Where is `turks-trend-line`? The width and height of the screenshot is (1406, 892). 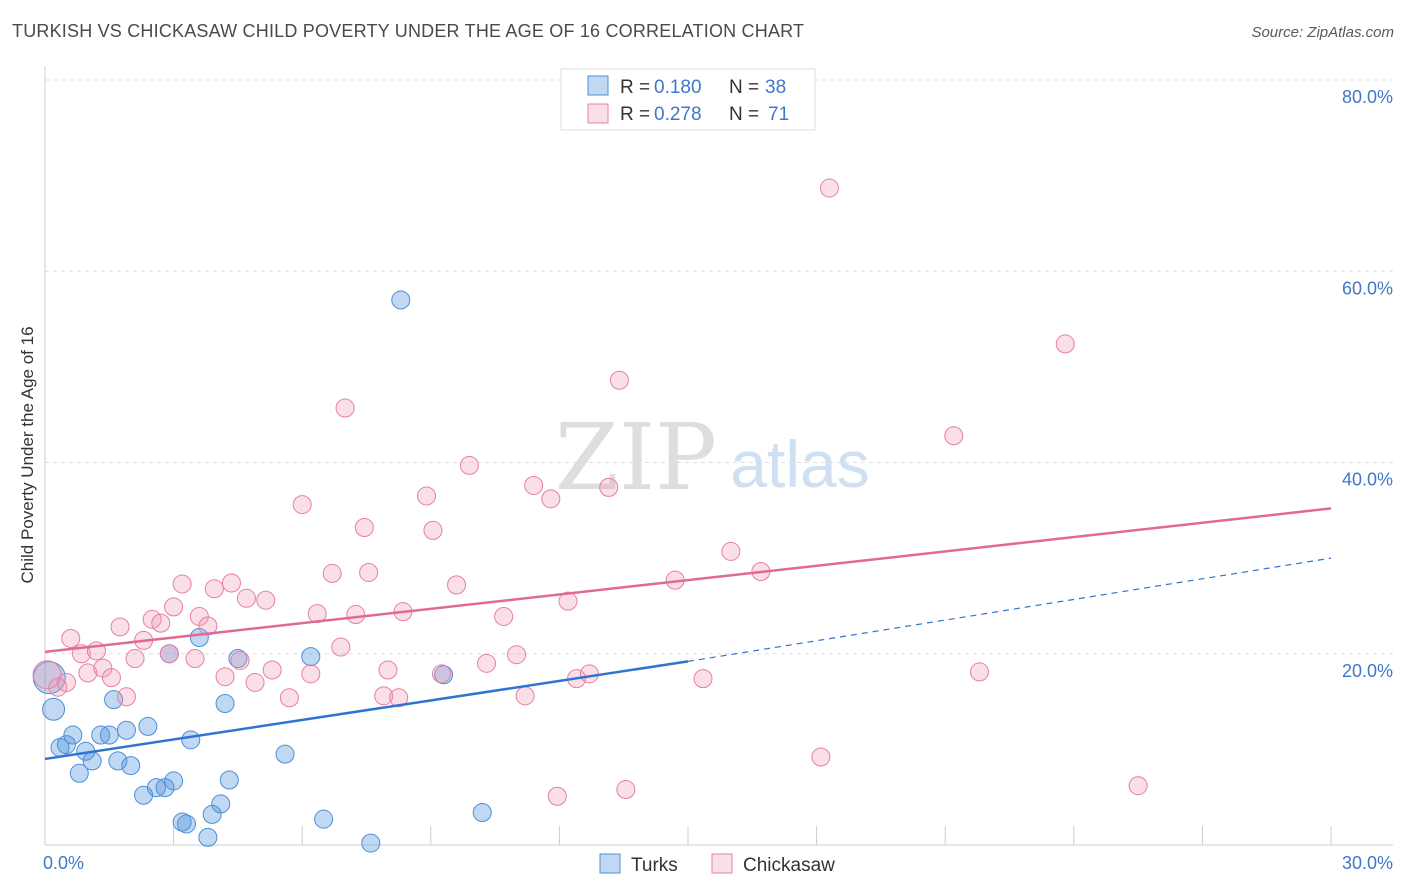
turks-trend-line is located at coordinates (366, 710).